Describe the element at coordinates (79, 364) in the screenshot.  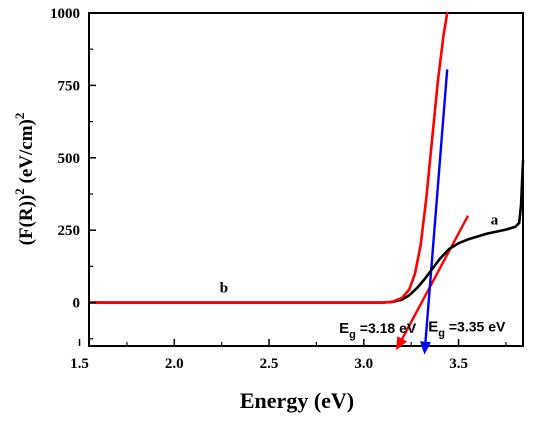
I see `x-tick-label: 1.5` at that location.